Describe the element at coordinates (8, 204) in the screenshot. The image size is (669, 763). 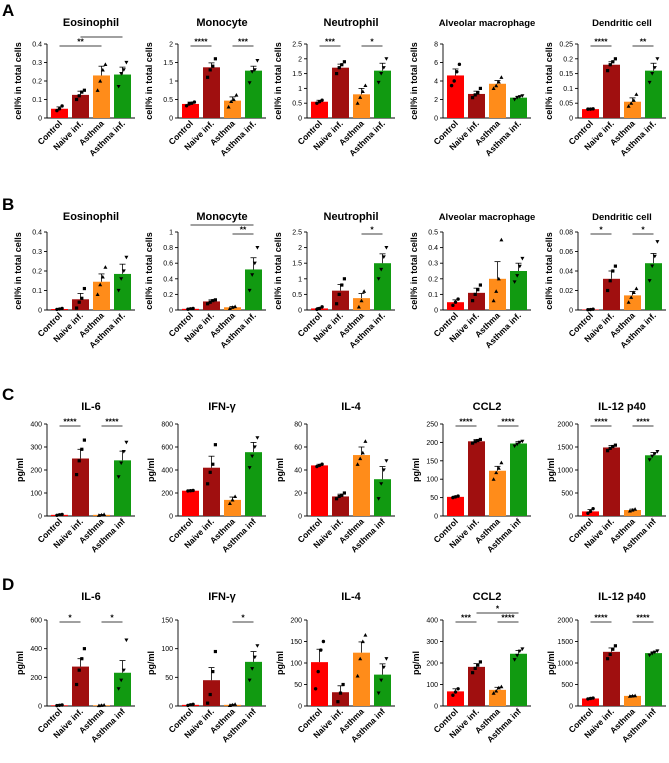
I see `panel-letter-B: B` at that location.